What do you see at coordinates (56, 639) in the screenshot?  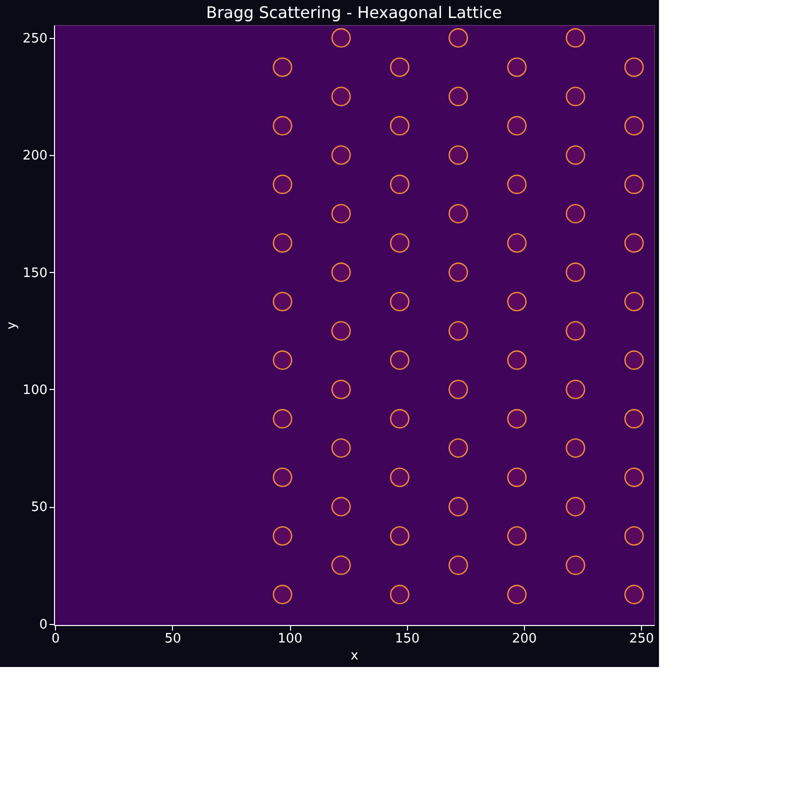 I see `x-tick-label: 0` at bounding box center [56, 639].